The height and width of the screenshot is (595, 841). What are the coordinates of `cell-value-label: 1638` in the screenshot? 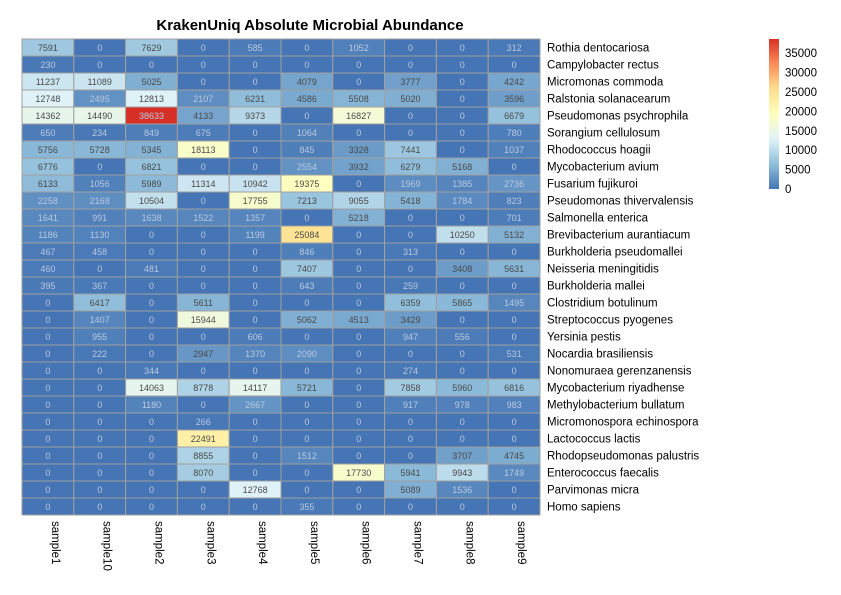 It's located at (151, 218).